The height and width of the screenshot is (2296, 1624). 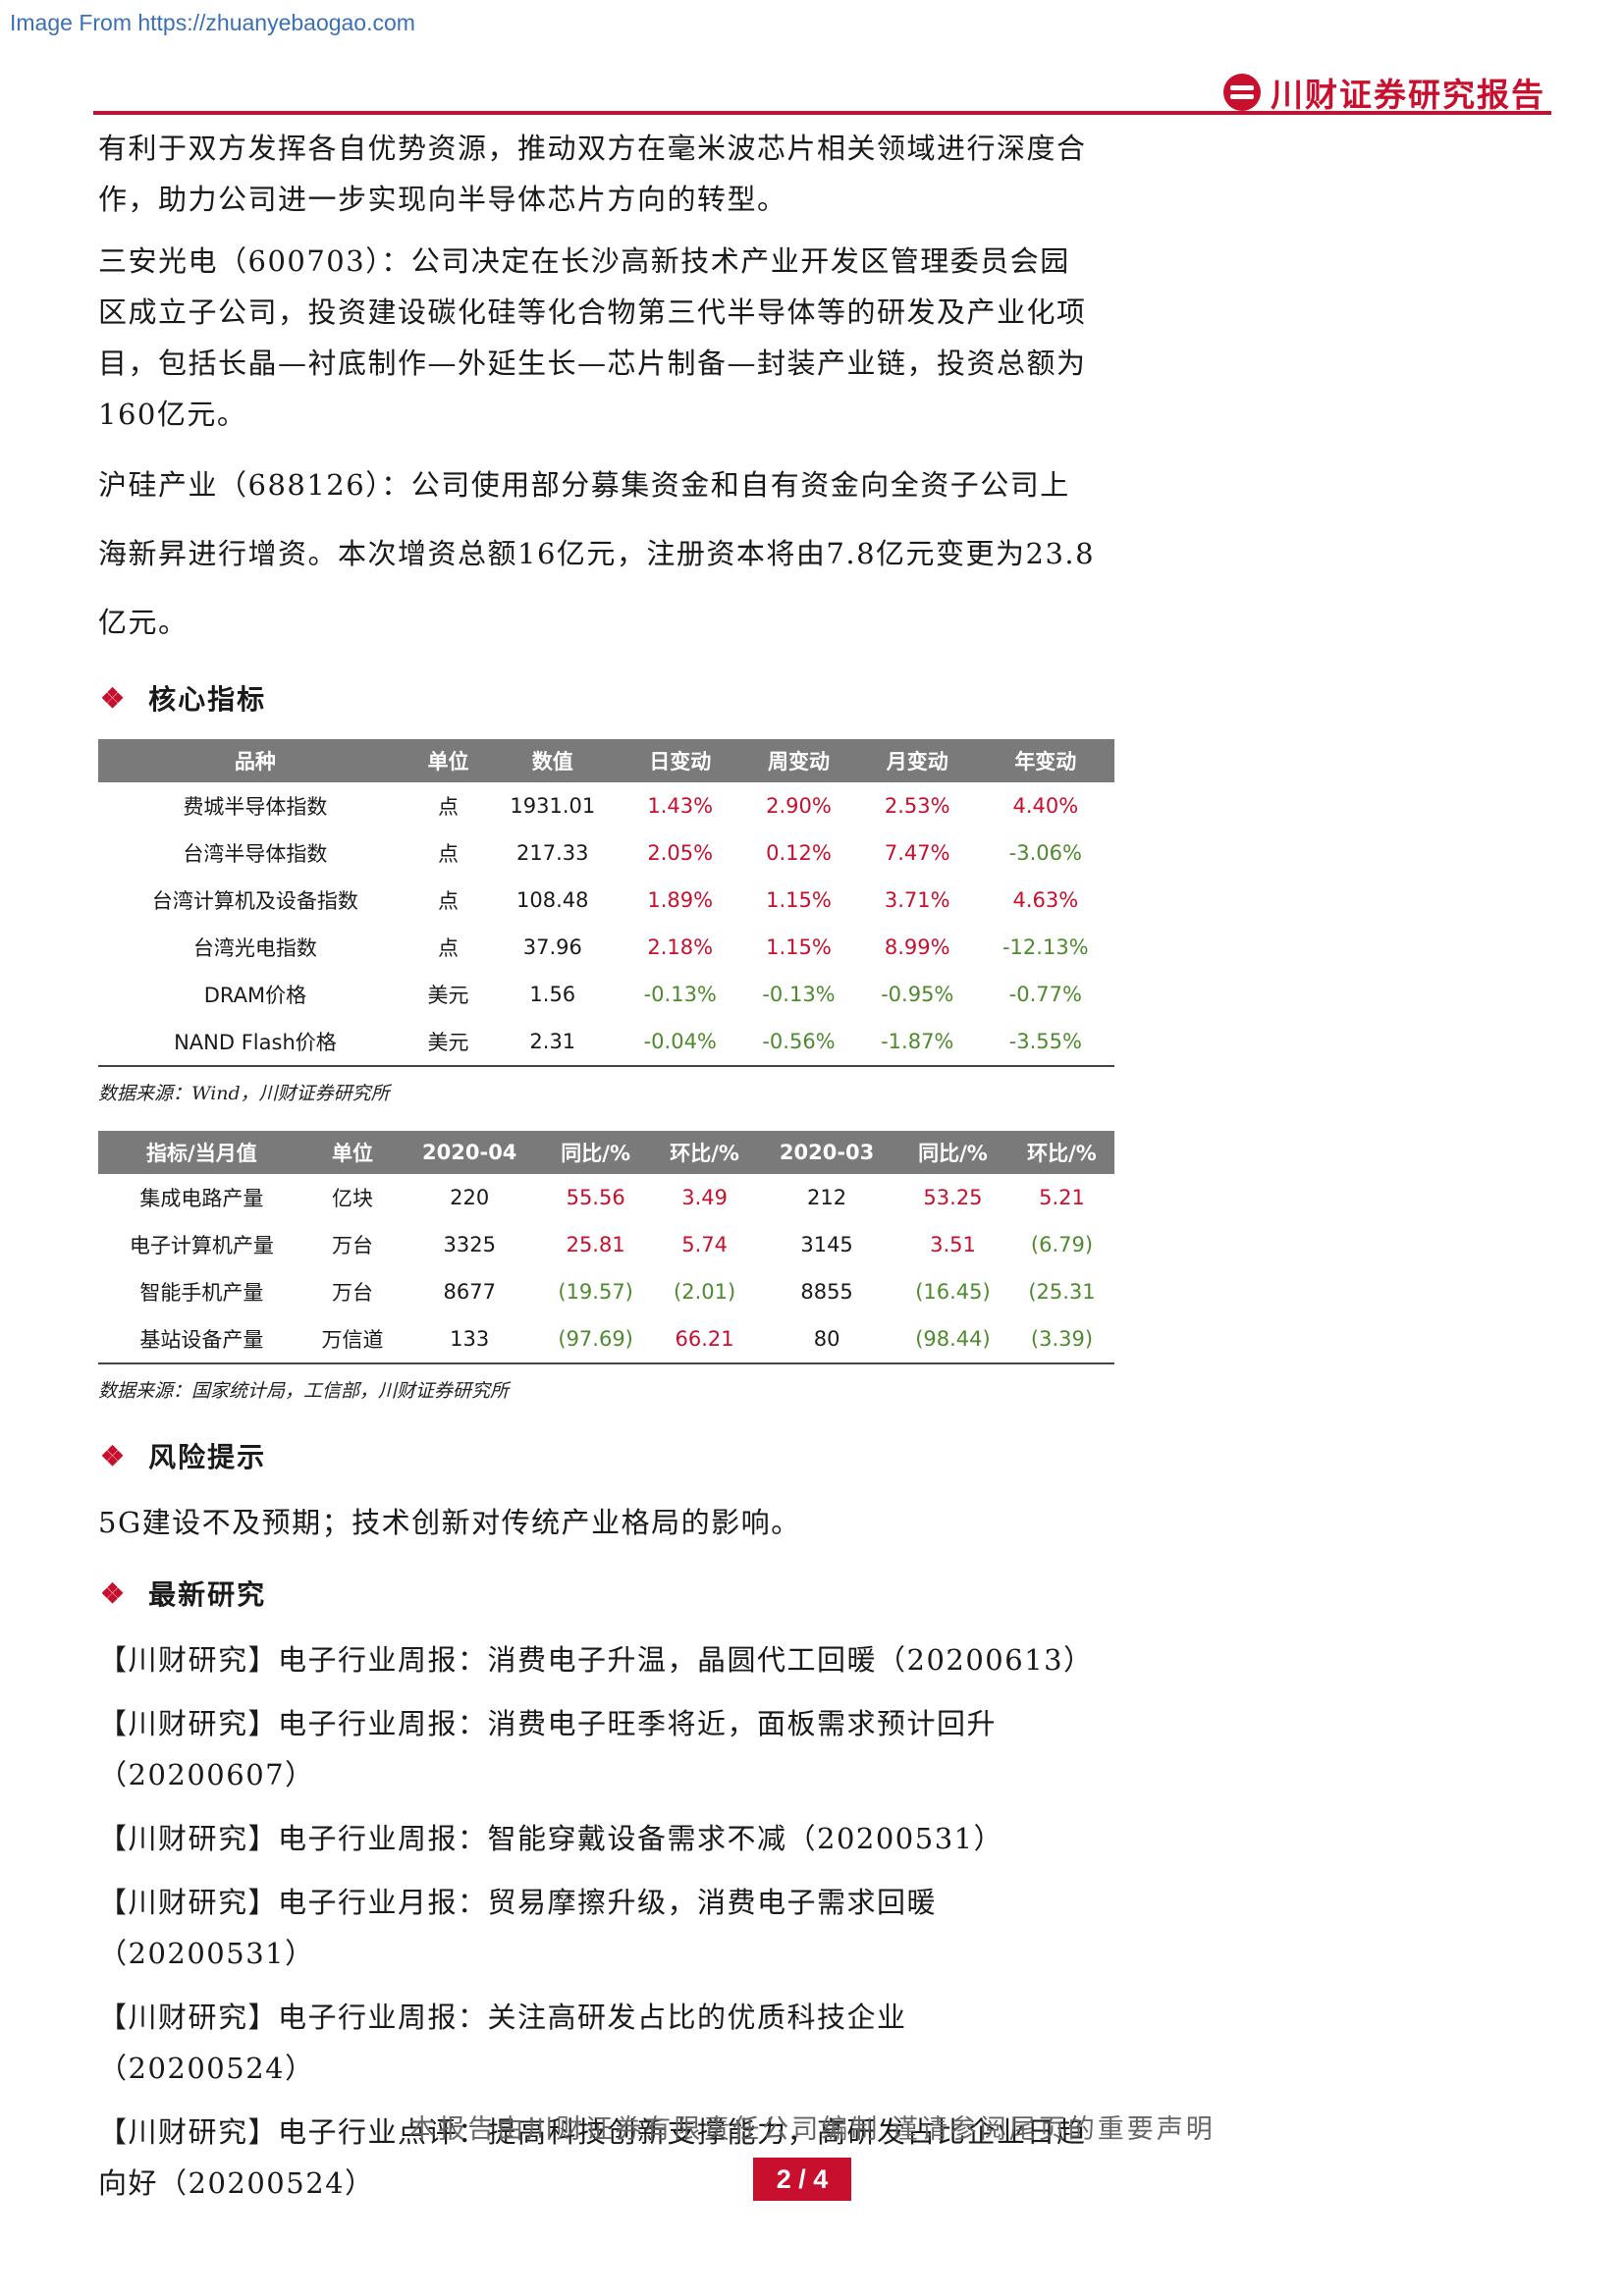 What do you see at coordinates (1045, 853) in the screenshot?
I see `table-cell: -3.06%` at bounding box center [1045, 853].